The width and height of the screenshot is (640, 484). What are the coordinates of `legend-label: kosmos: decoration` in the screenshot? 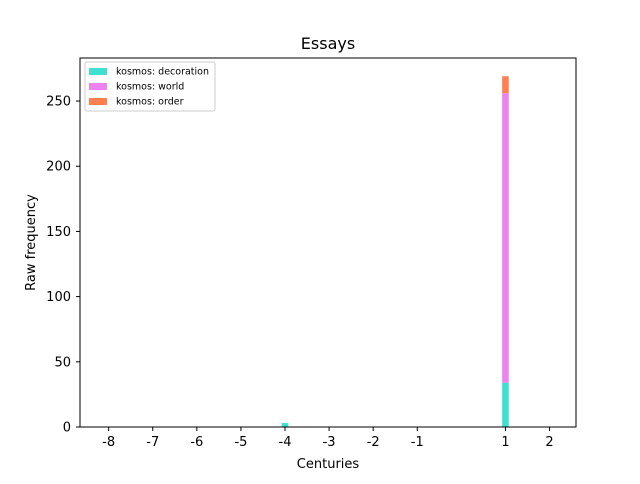 It's located at (162, 72).